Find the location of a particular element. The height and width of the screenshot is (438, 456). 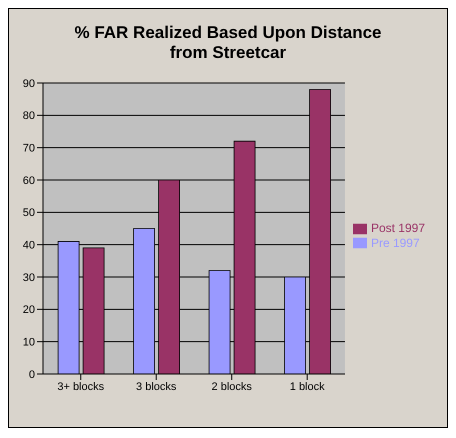

y-tick-label: 60 is located at coordinates (28, 180).